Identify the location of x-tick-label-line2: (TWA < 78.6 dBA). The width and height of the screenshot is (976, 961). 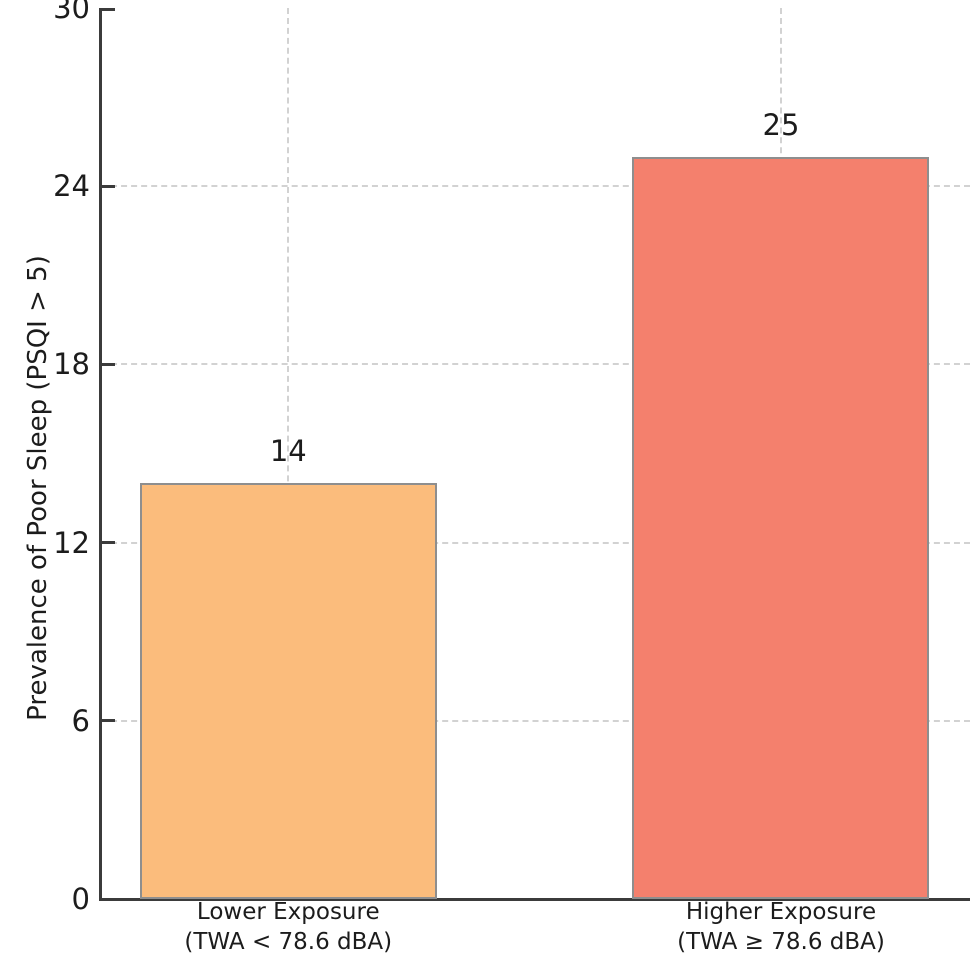
(288, 942).